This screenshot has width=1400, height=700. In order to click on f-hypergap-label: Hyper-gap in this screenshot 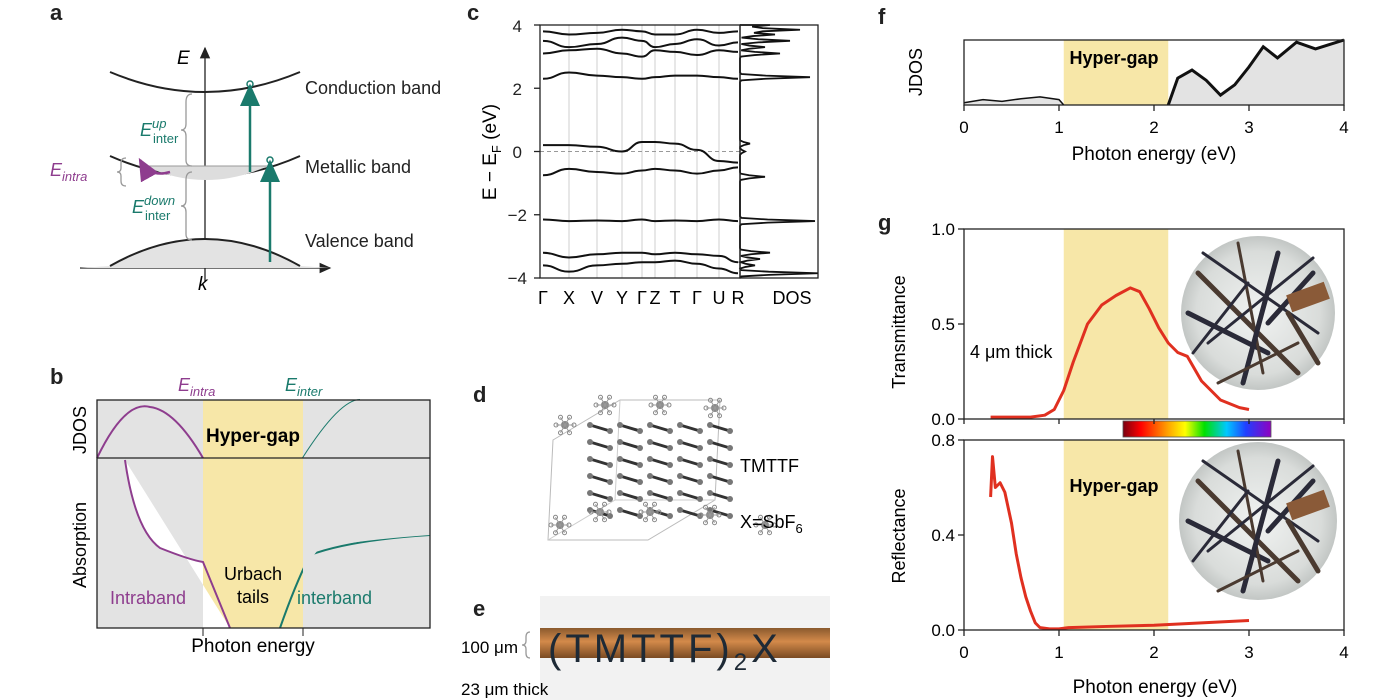, I will do `click(1113, 58)`.